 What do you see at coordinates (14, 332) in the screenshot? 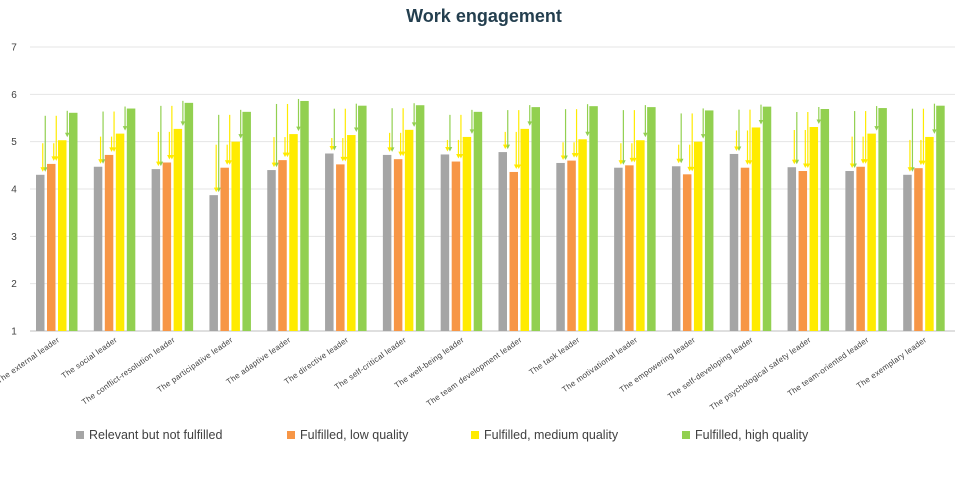
I see `y-tick-label: 1` at bounding box center [14, 332].